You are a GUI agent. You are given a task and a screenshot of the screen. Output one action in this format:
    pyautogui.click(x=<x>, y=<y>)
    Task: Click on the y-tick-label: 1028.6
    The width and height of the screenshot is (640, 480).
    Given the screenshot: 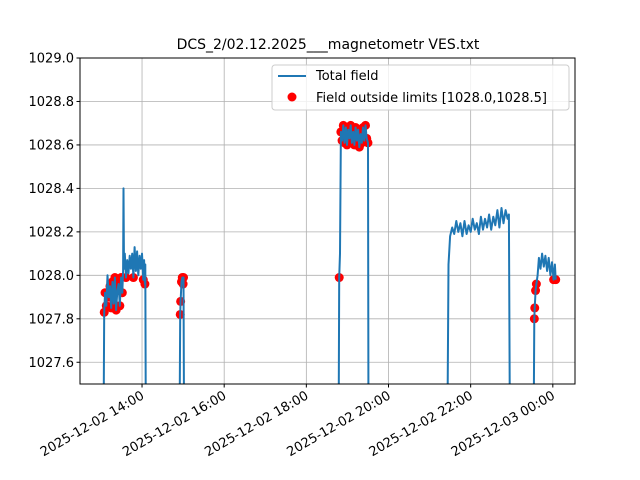 What is the action you would take?
    pyautogui.click(x=52, y=145)
    